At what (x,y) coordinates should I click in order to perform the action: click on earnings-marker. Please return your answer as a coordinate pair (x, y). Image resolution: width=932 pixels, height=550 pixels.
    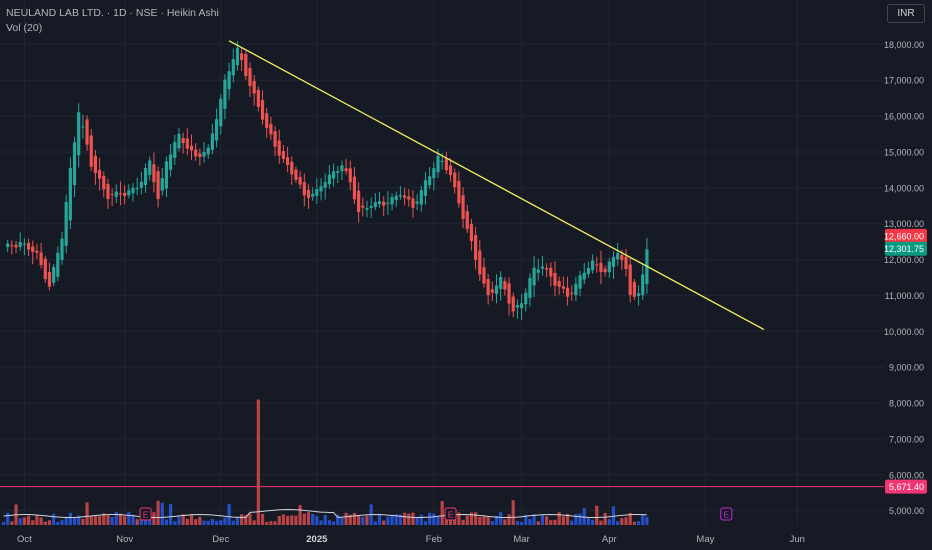
    Looking at the image, I should click on (145, 514).